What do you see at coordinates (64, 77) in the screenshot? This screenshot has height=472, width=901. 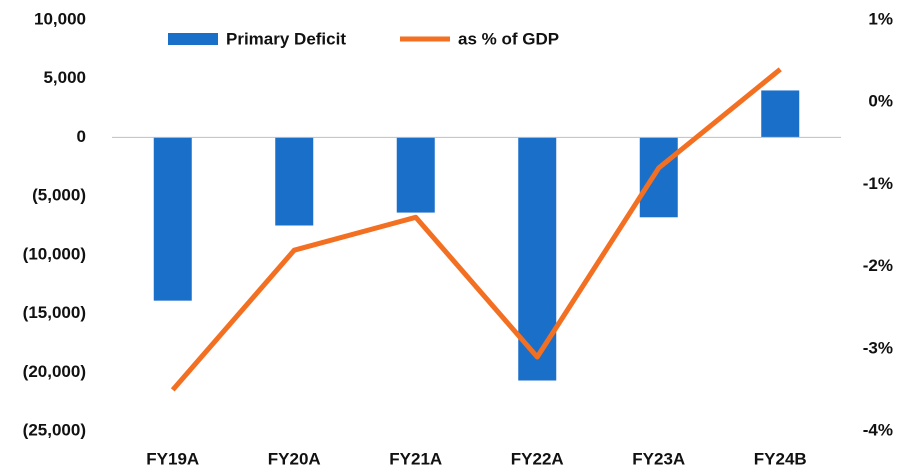 I see `y-tick-label: 5,000` at bounding box center [64, 77].